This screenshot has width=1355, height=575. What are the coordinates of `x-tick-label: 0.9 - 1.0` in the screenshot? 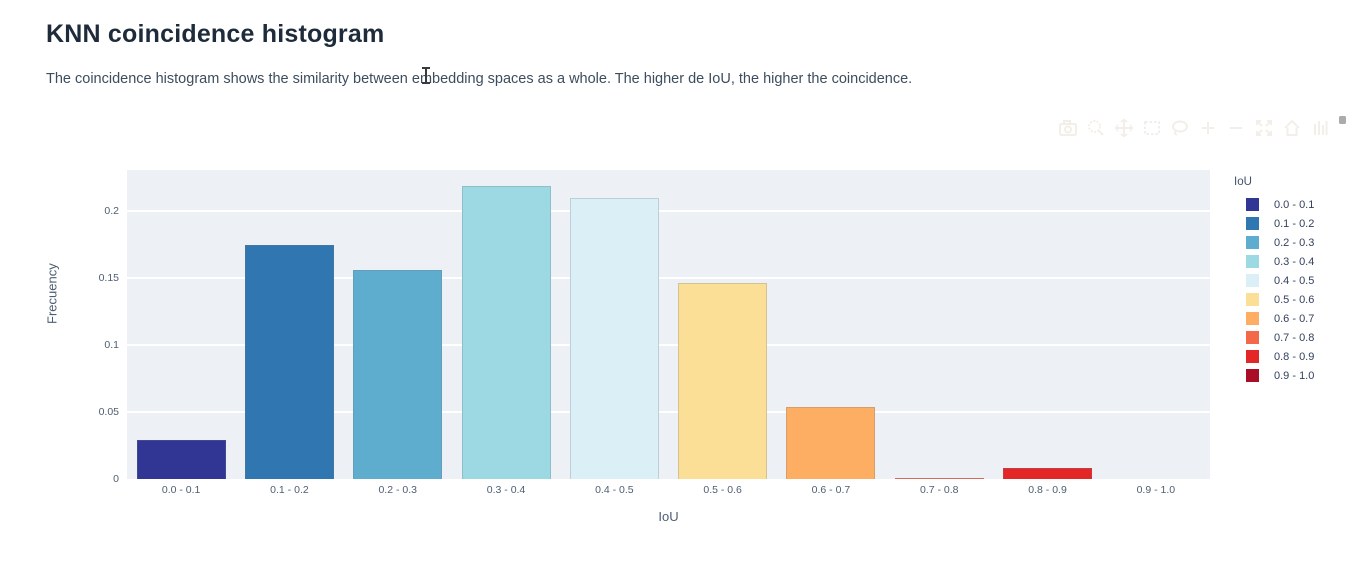 It's located at (1156, 490).